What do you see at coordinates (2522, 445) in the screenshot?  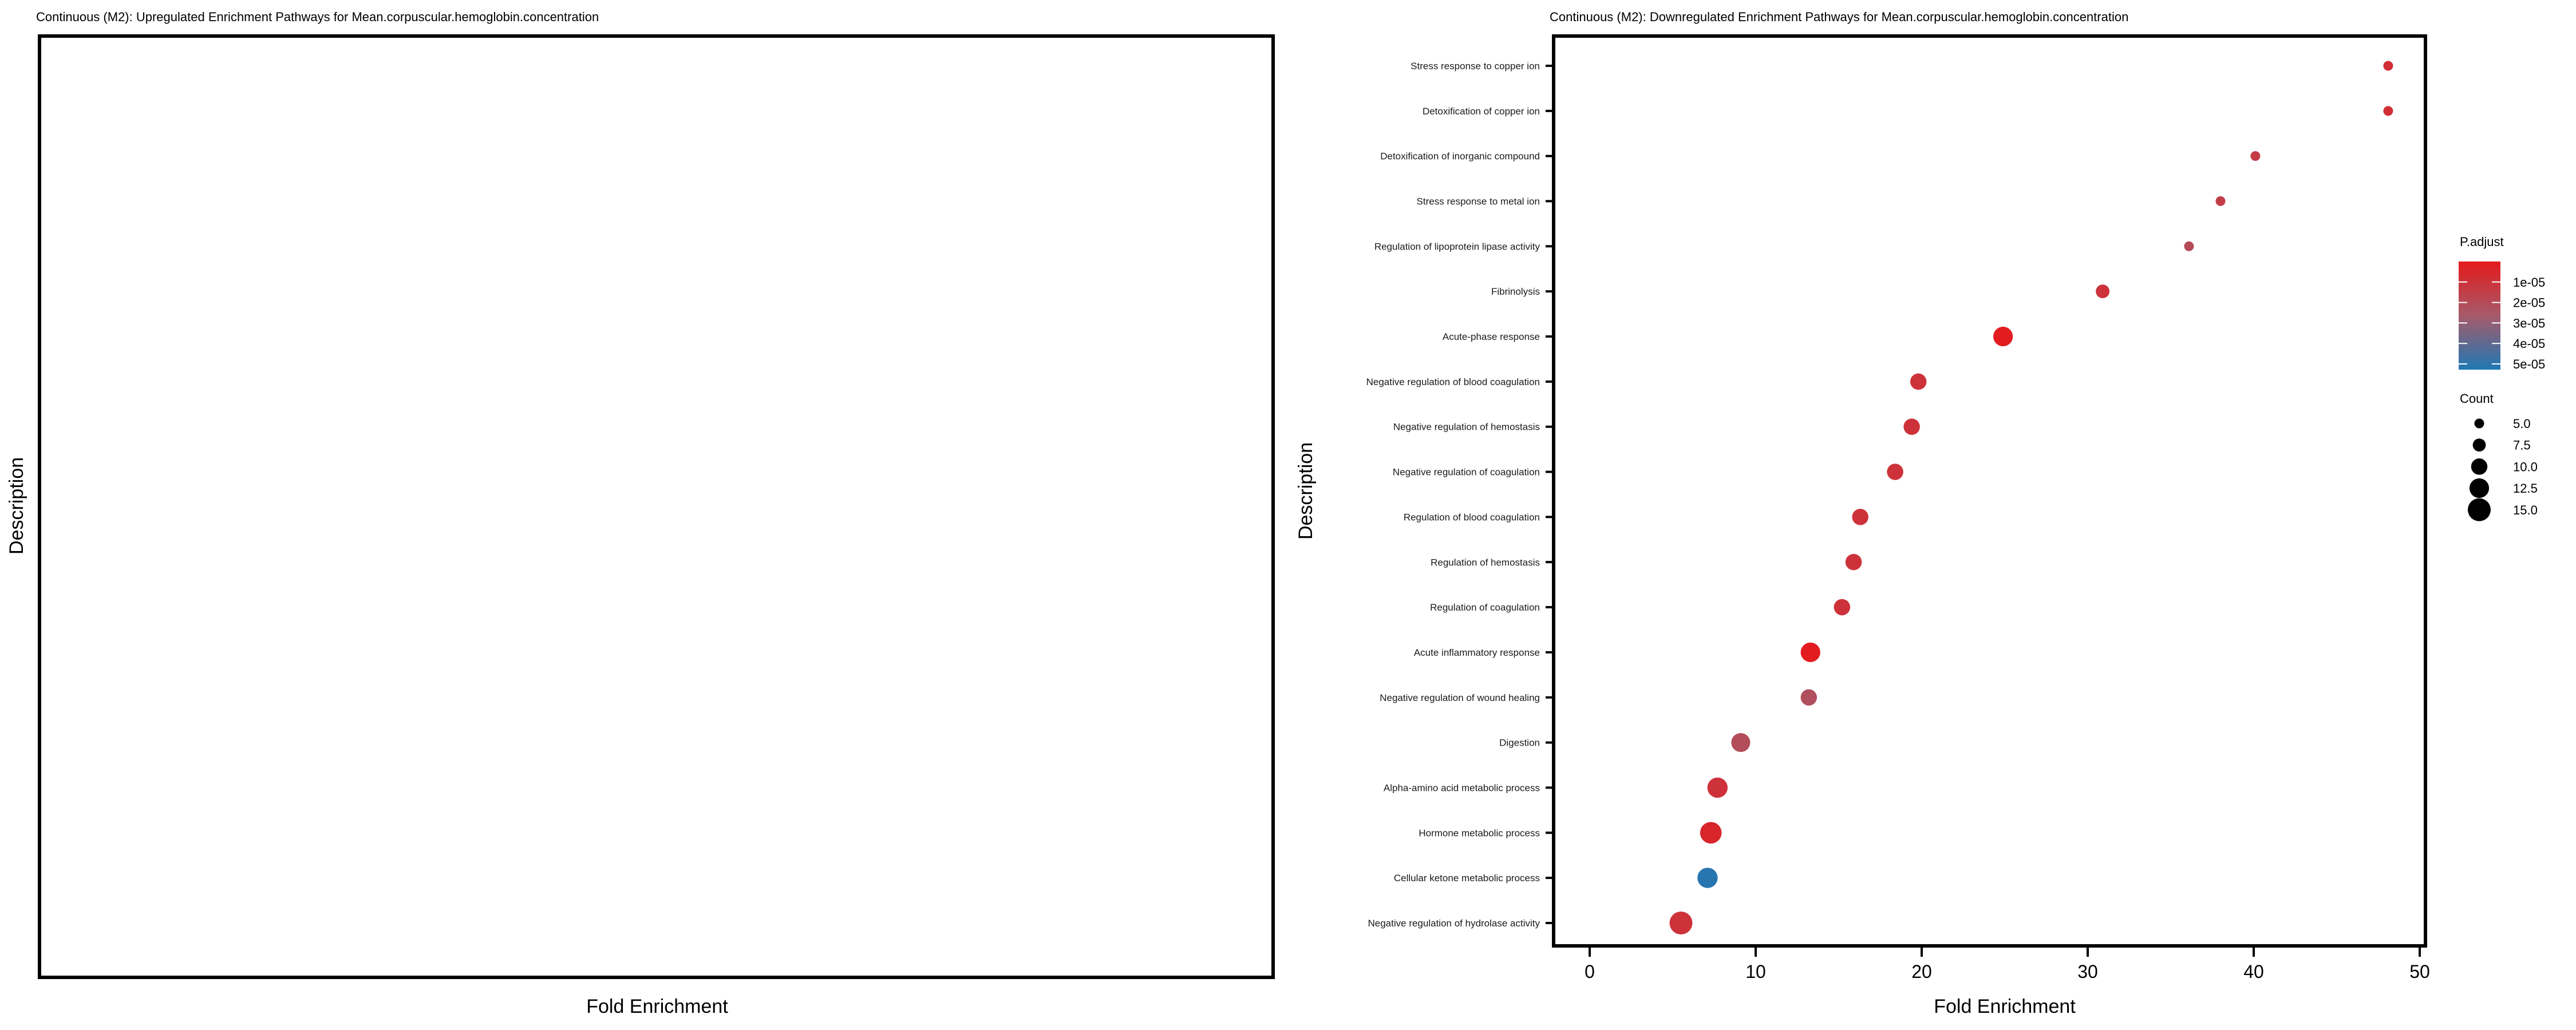 I see `size-key-label: 7.5` at bounding box center [2522, 445].